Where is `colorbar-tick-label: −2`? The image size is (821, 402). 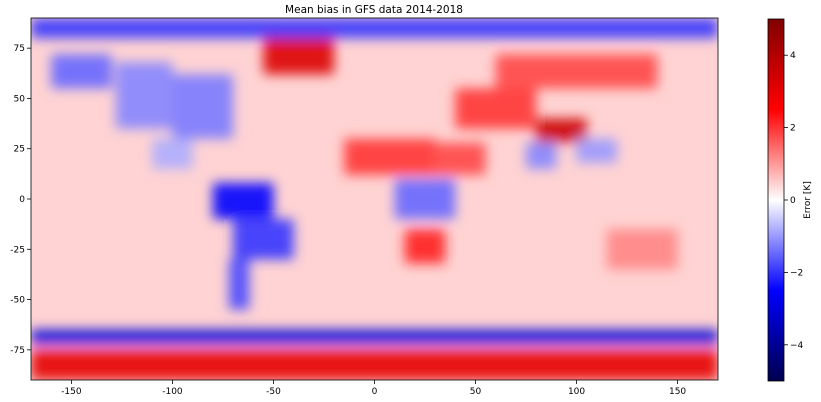
colorbar-tick-label: −2 is located at coordinates (796, 273).